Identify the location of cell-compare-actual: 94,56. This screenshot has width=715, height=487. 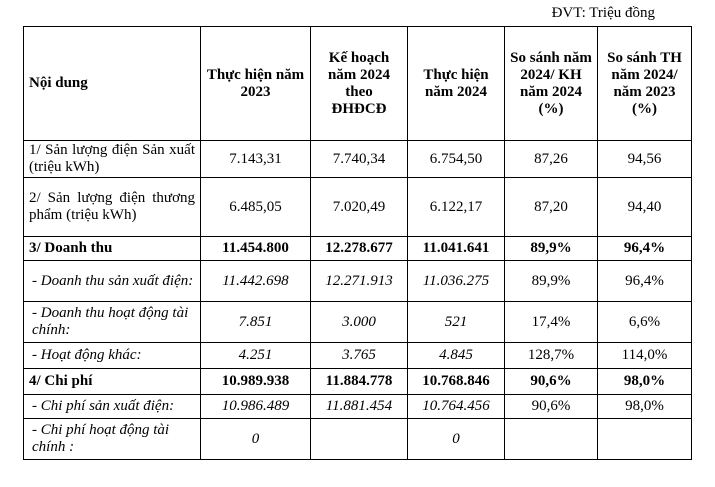
(644, 159).